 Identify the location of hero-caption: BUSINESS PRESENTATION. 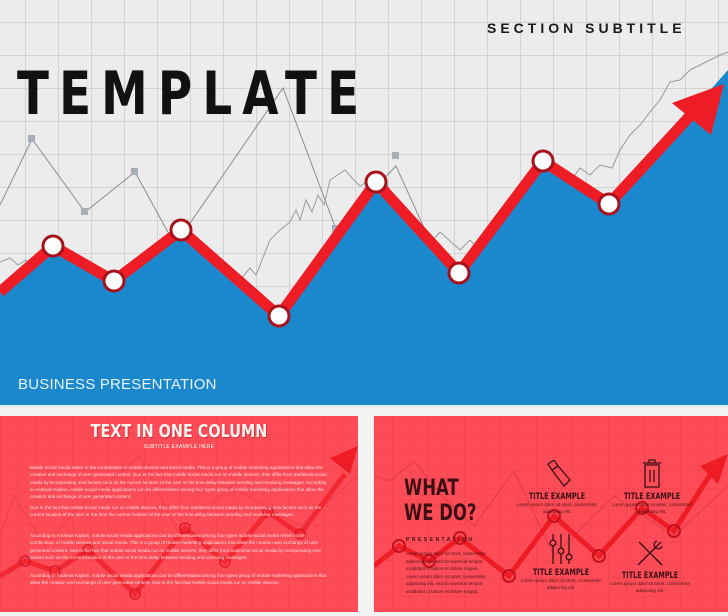
(117, 384).